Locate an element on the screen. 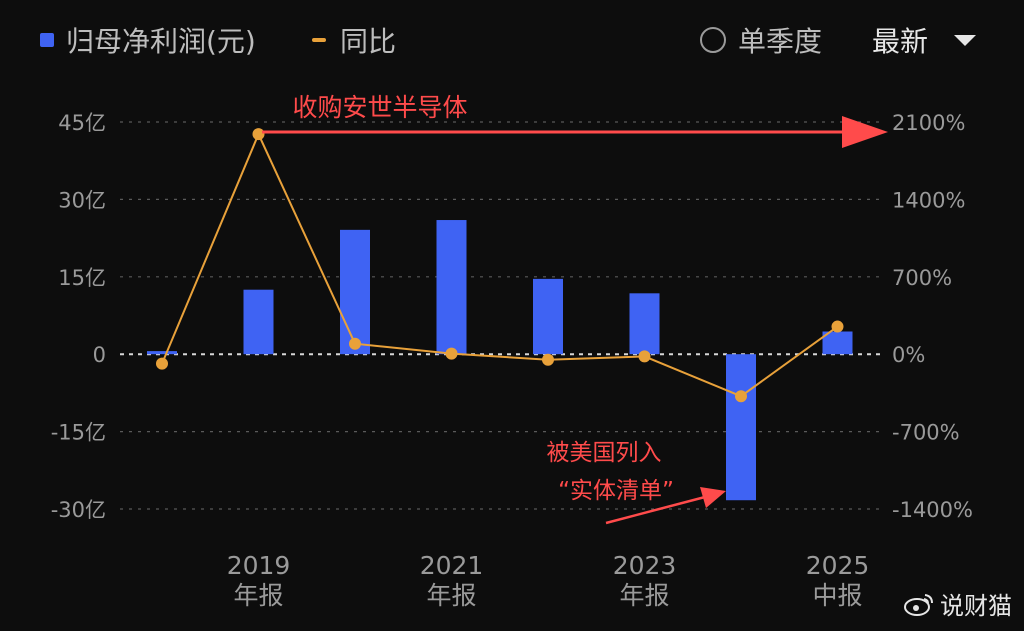  y-left-tick-label: 45亿 is located at coordinates (82, 123).